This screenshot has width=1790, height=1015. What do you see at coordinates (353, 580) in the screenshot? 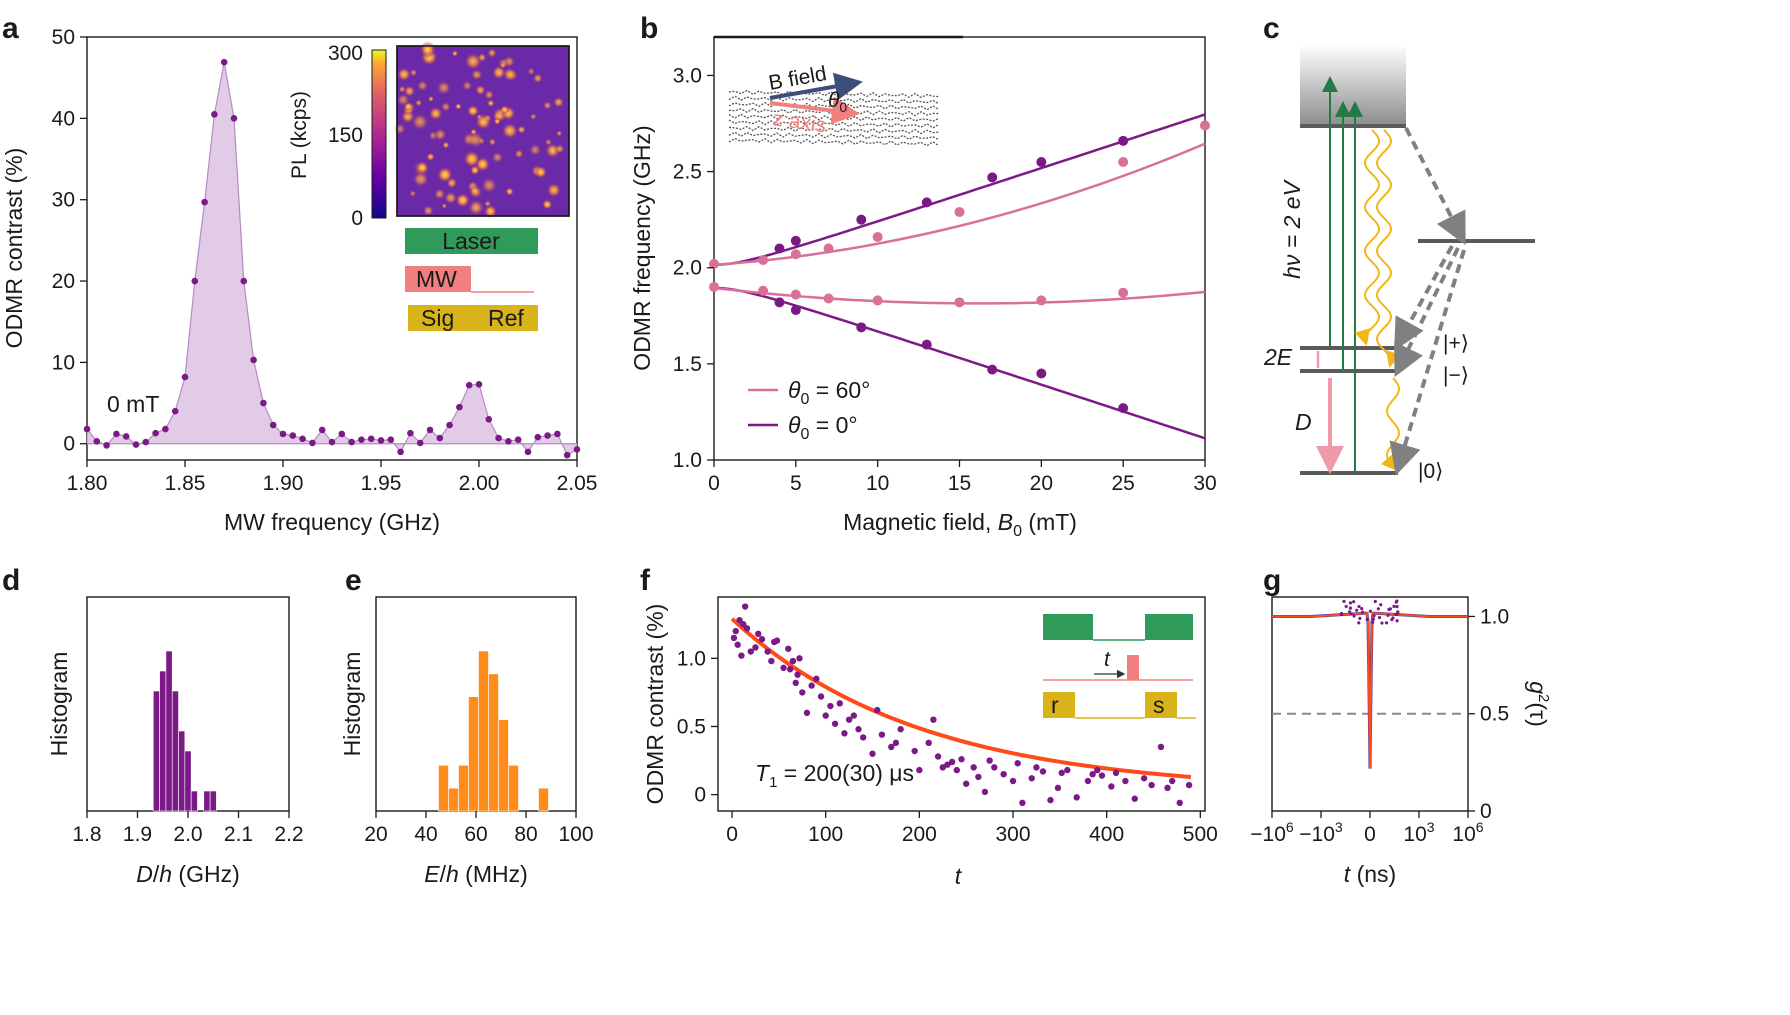
I see `panel-label-e: e` at bounding box center [353, 580].